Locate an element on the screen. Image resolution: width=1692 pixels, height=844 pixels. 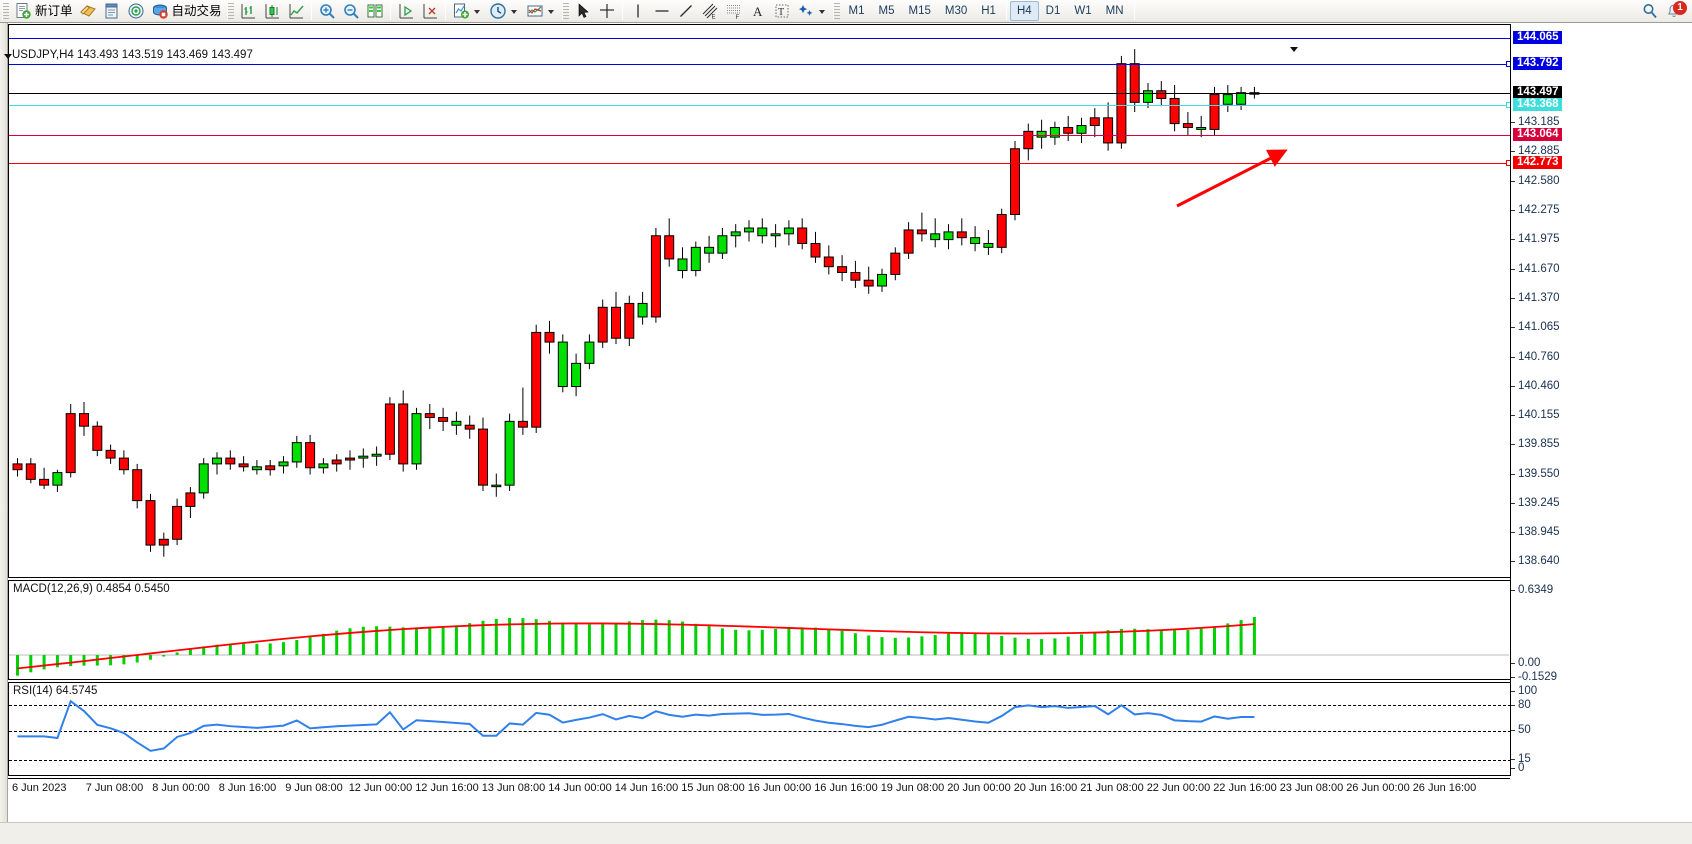
timeframe-m5: M5 is located at coordinates (886, 11).